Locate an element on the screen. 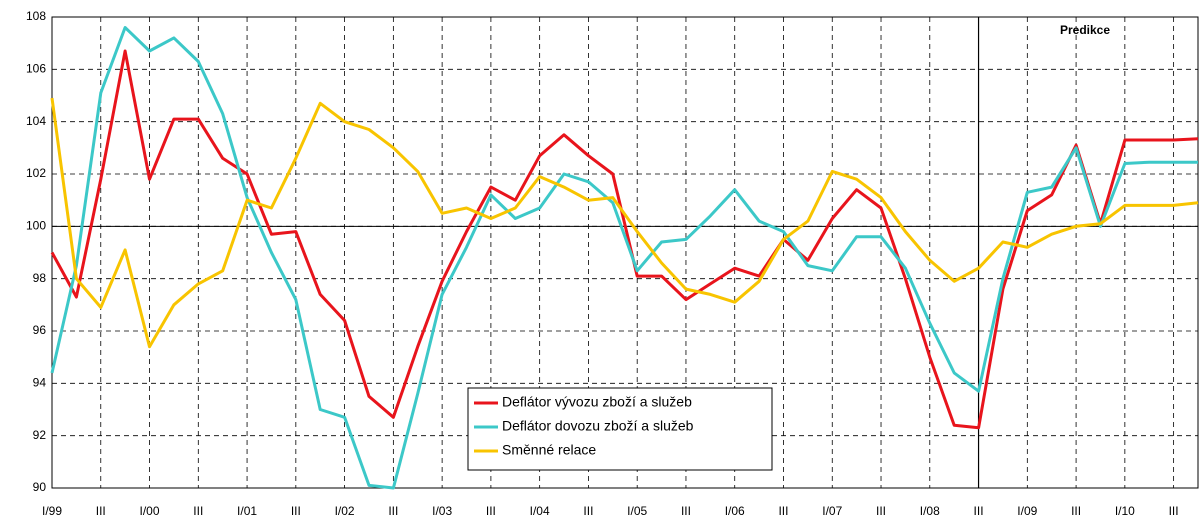  x-tick-label: I/00 is located at coordinates (150, 511).